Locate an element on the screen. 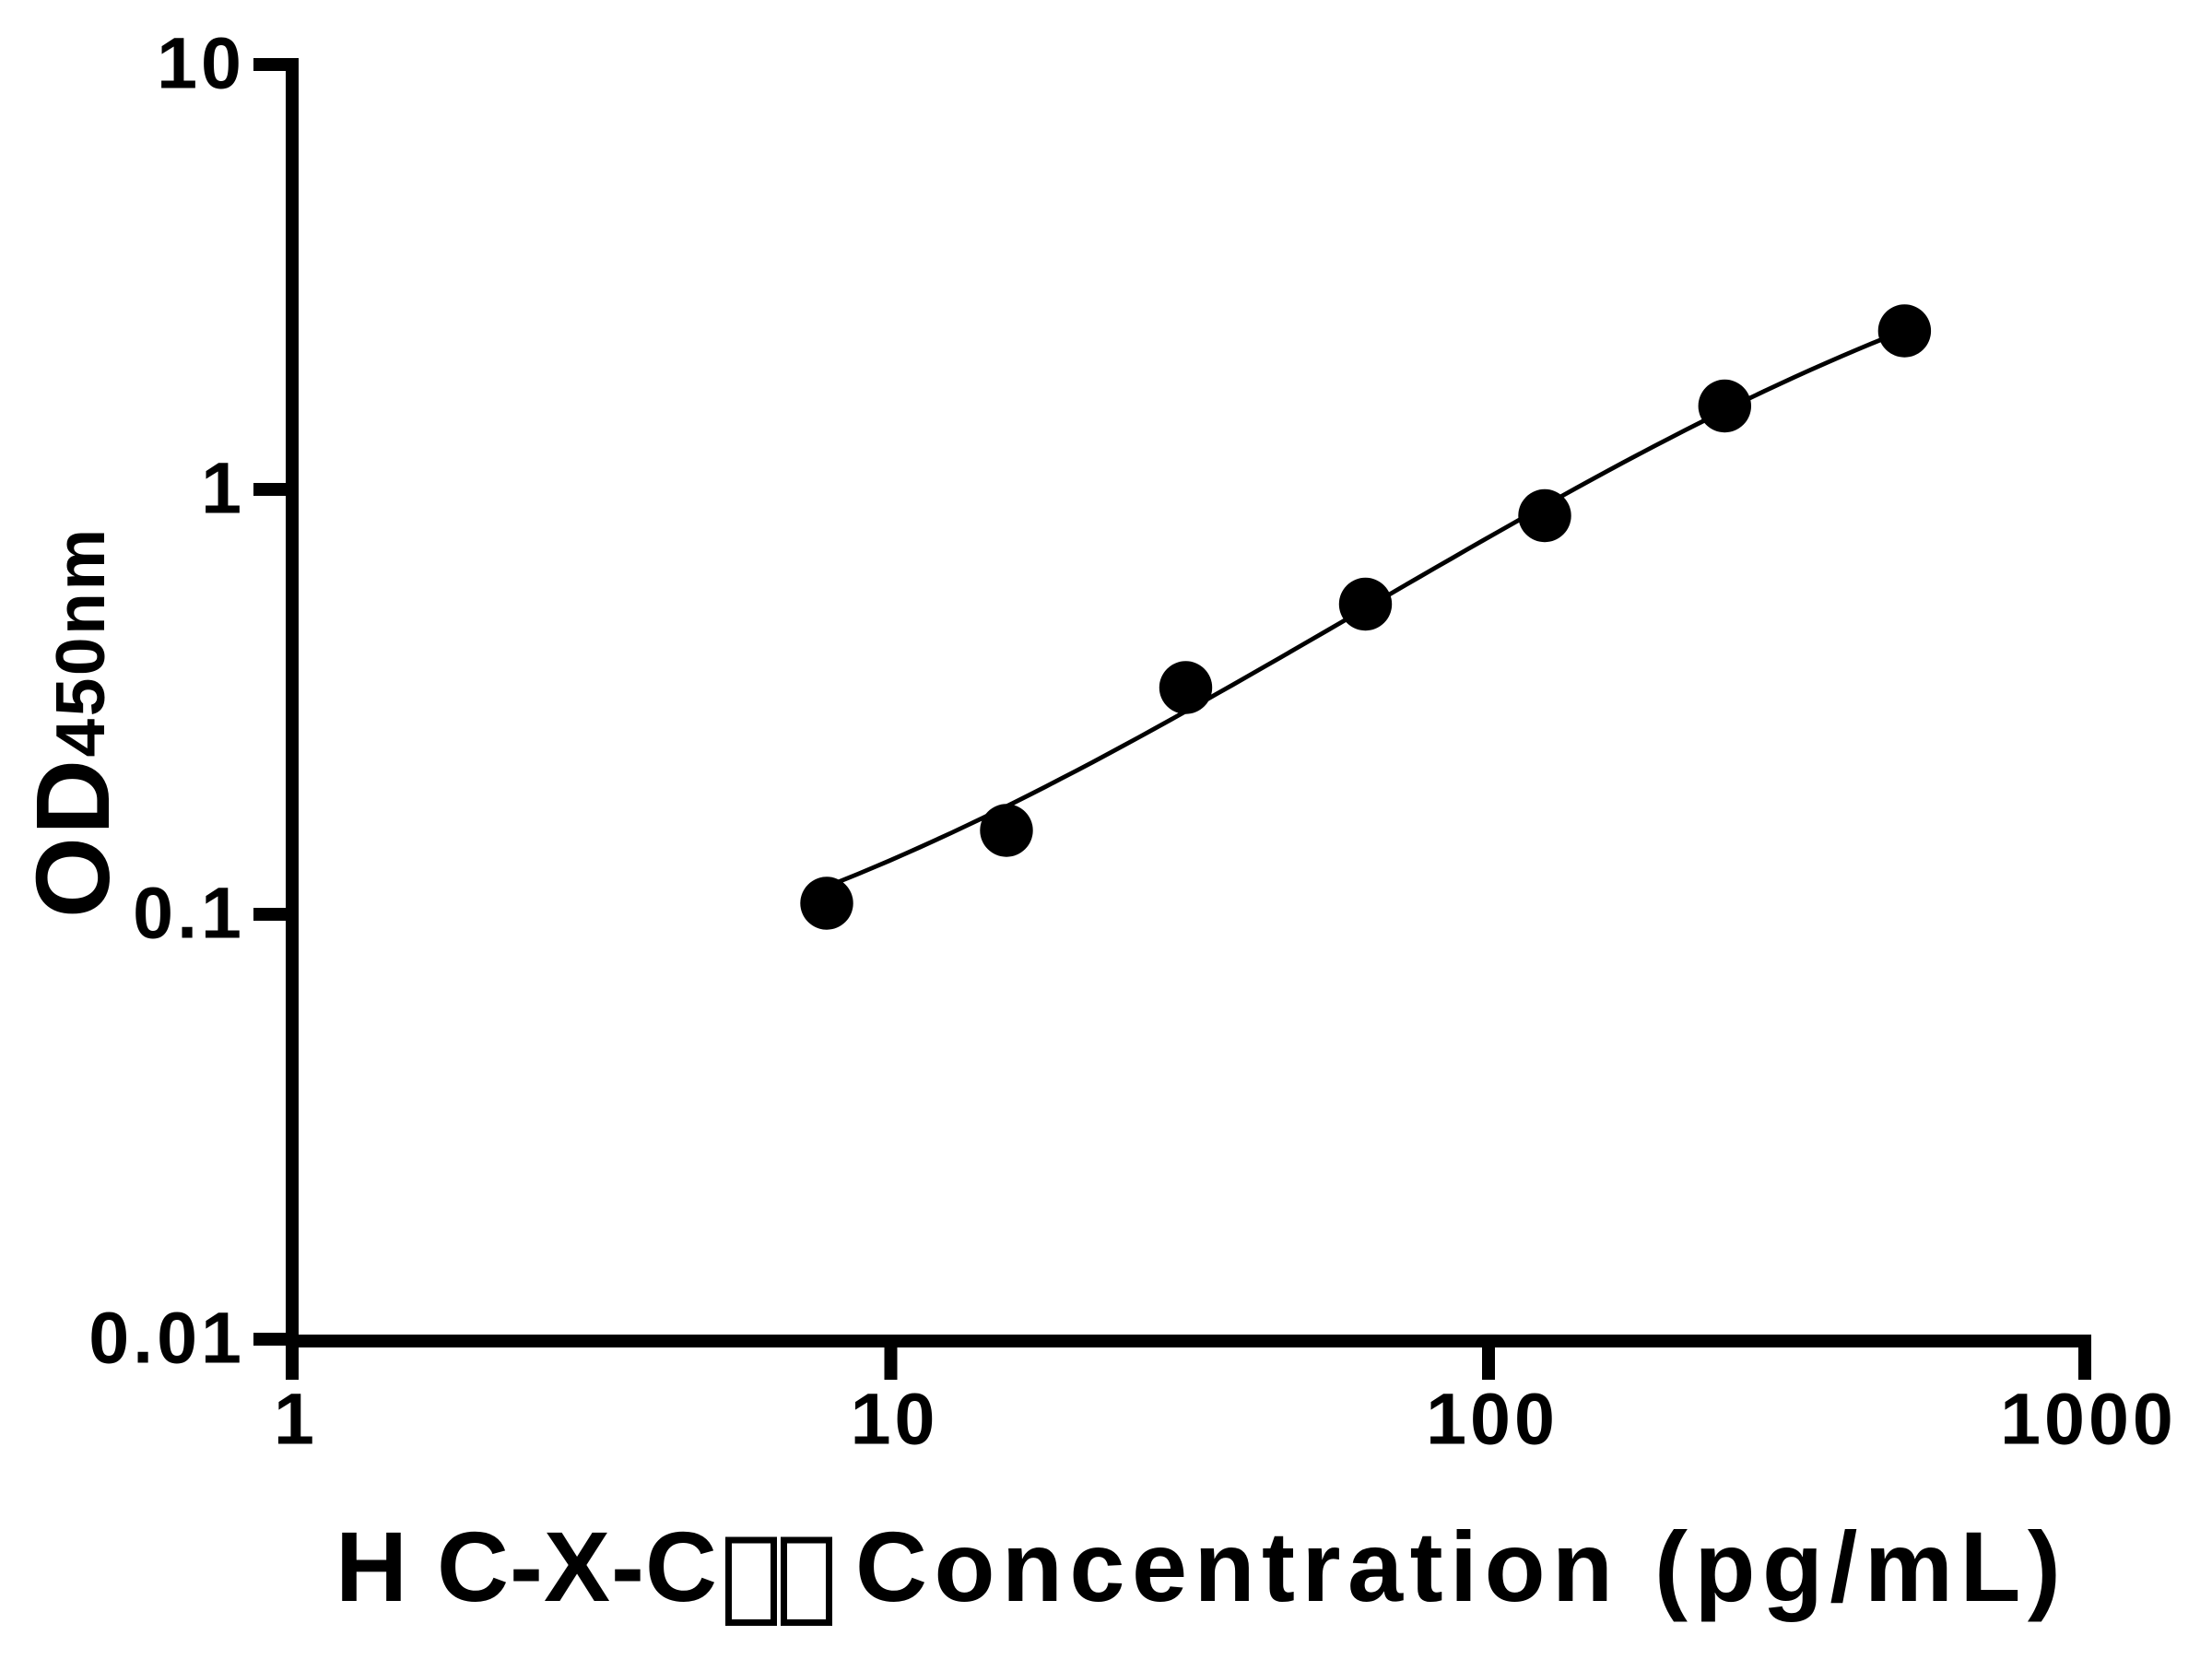 The height and width of the screenshot is (1659, 2212). svg-text: 1000 is located at coordinates (2088, 1419).